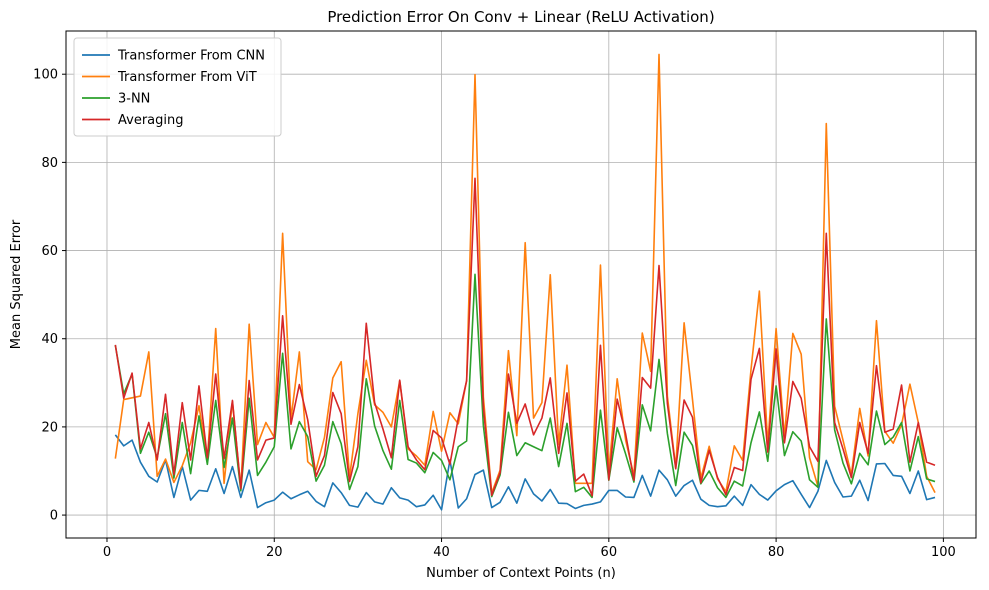  I want to click on legend-entry: Transformer From CNN, so click(191, 56).